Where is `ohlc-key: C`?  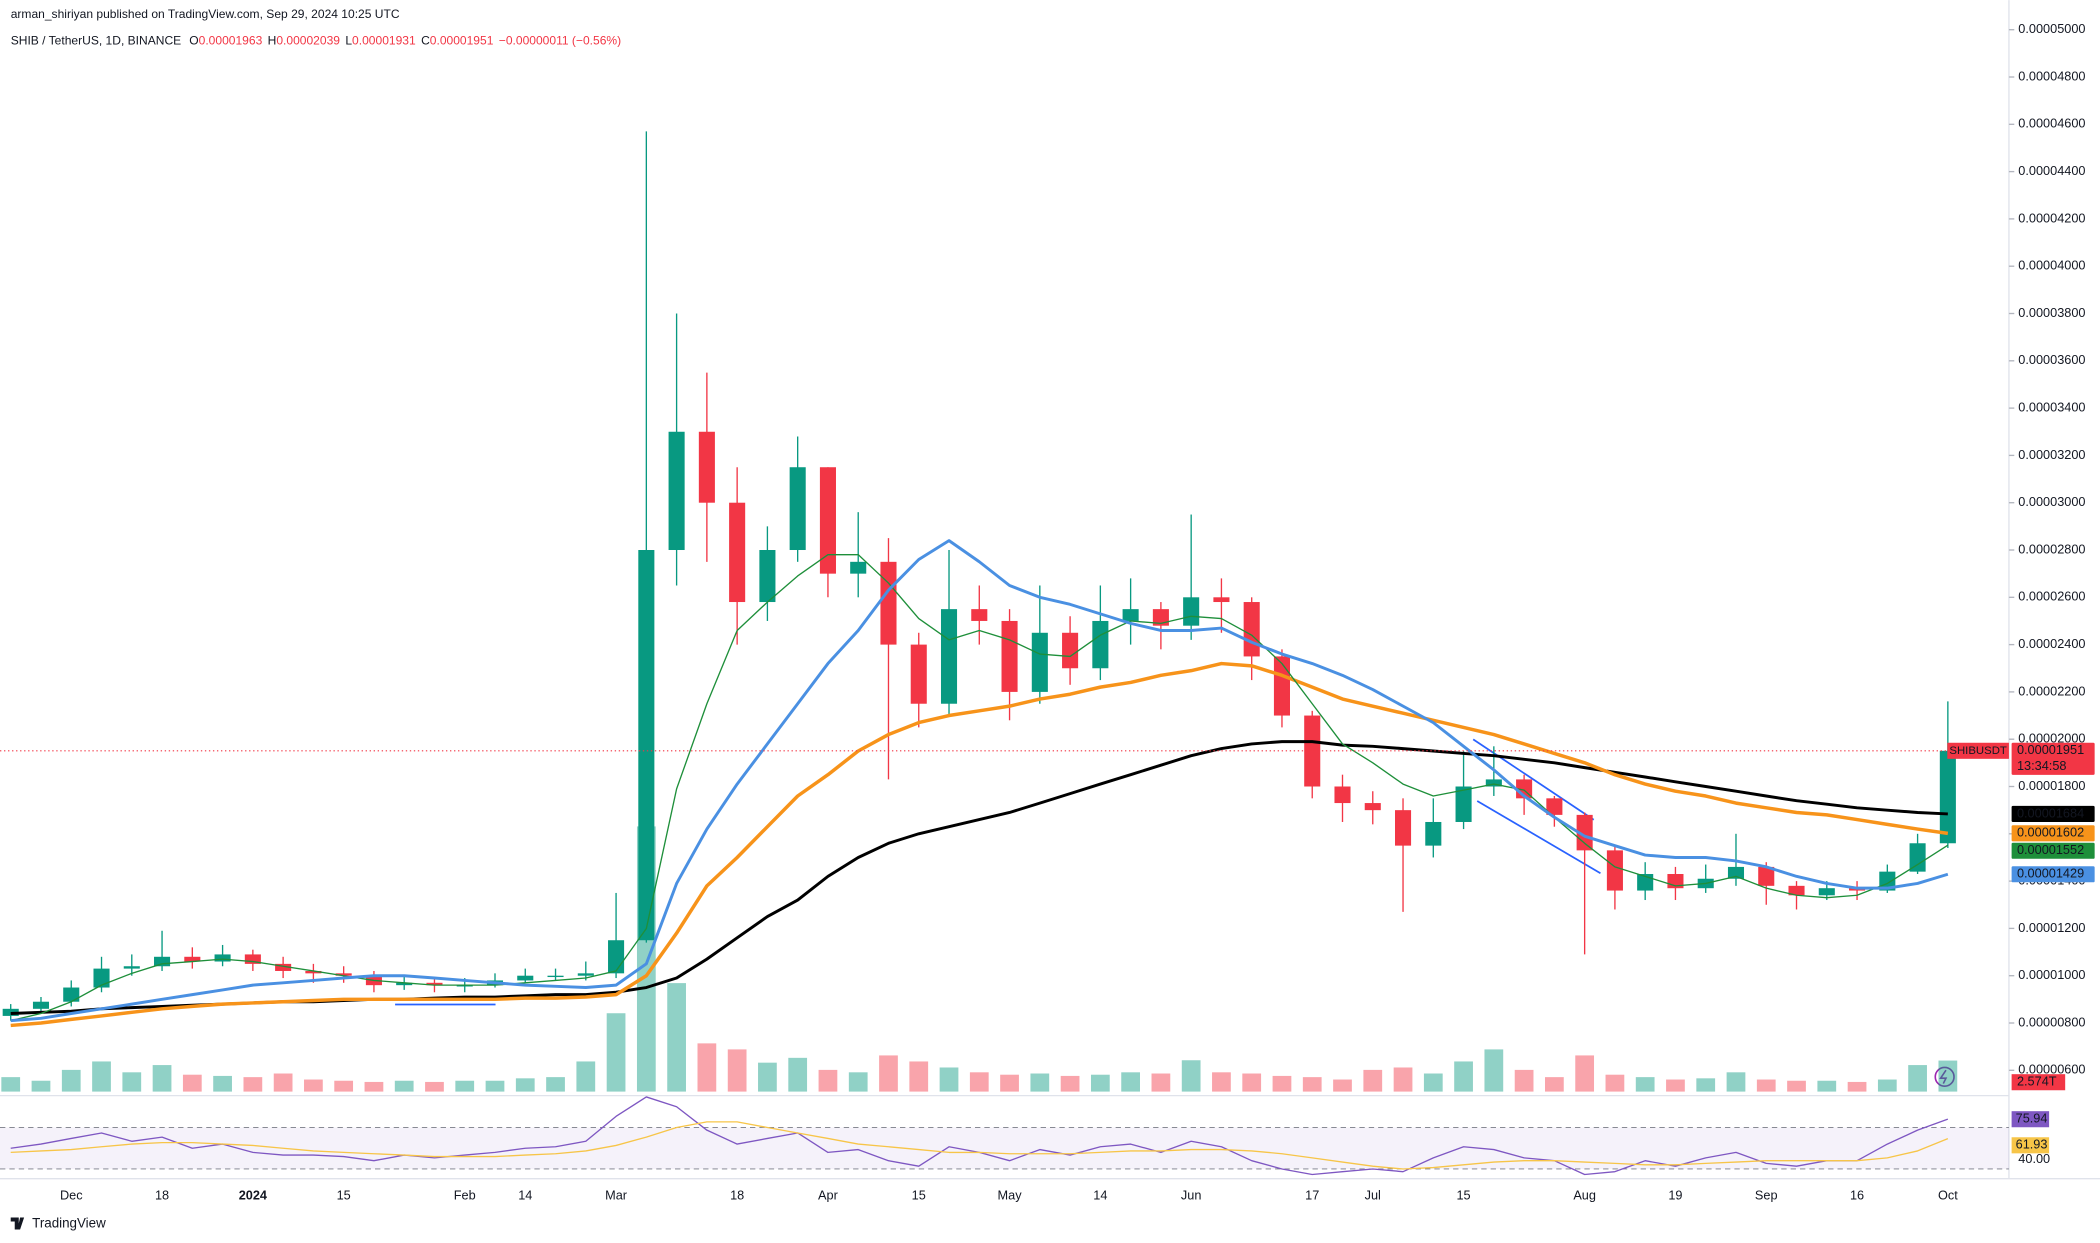
ohlc-key: C is located at coordinates (425, 41).